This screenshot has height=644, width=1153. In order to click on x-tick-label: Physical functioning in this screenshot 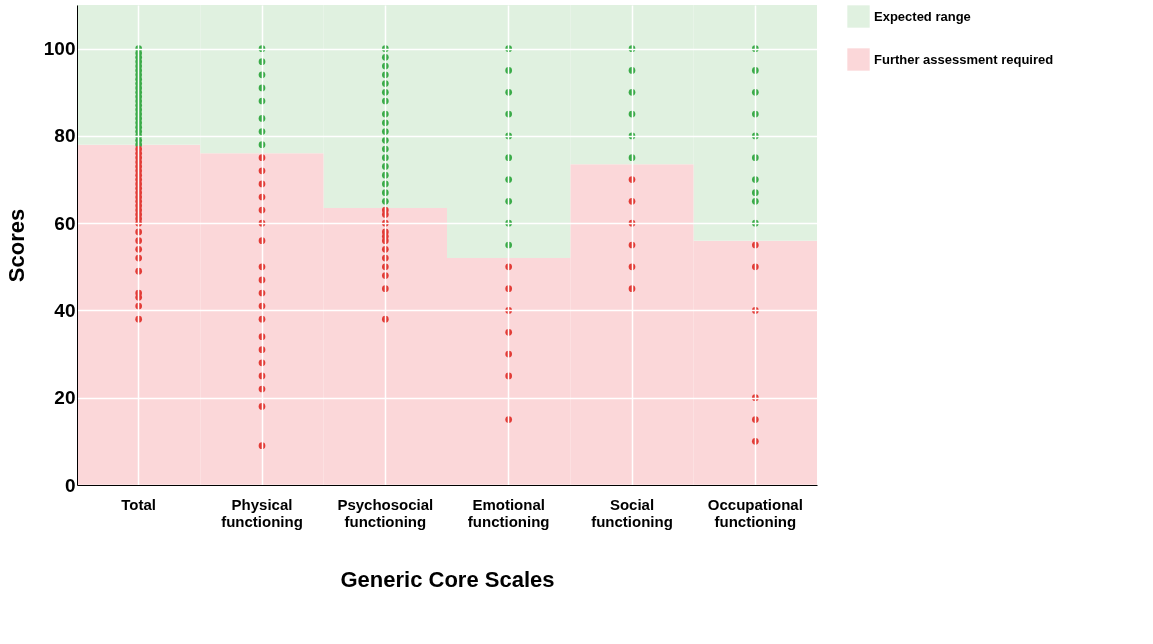, I will do `click(262, 512)`.